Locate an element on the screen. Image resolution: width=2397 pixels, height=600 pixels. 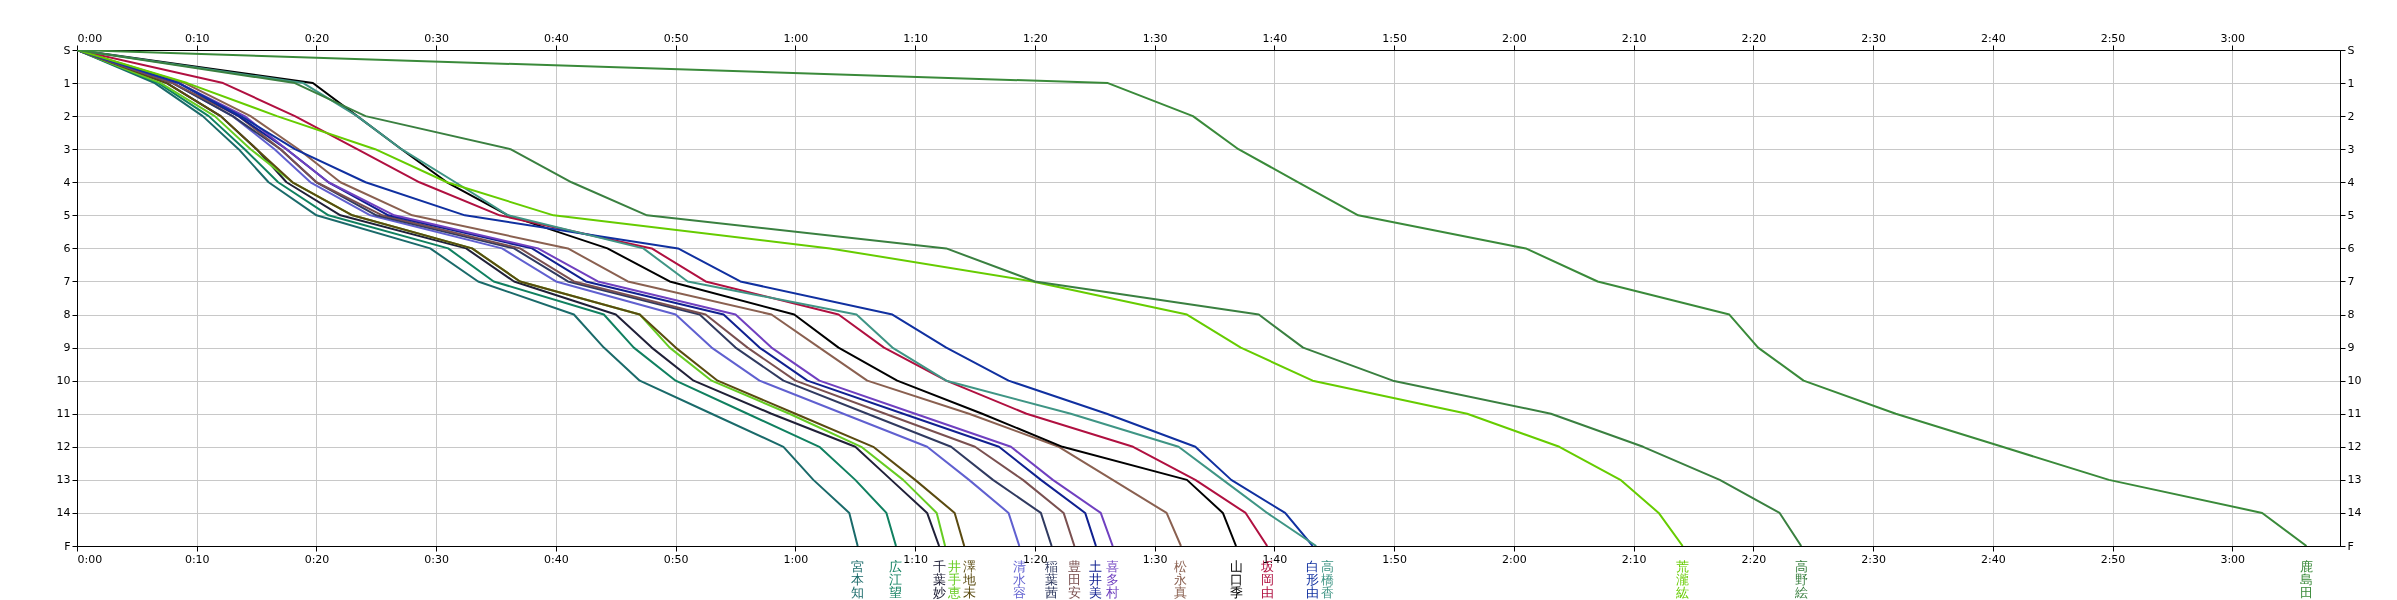
series-label: 広江望 is located at coordinates (896, 579).